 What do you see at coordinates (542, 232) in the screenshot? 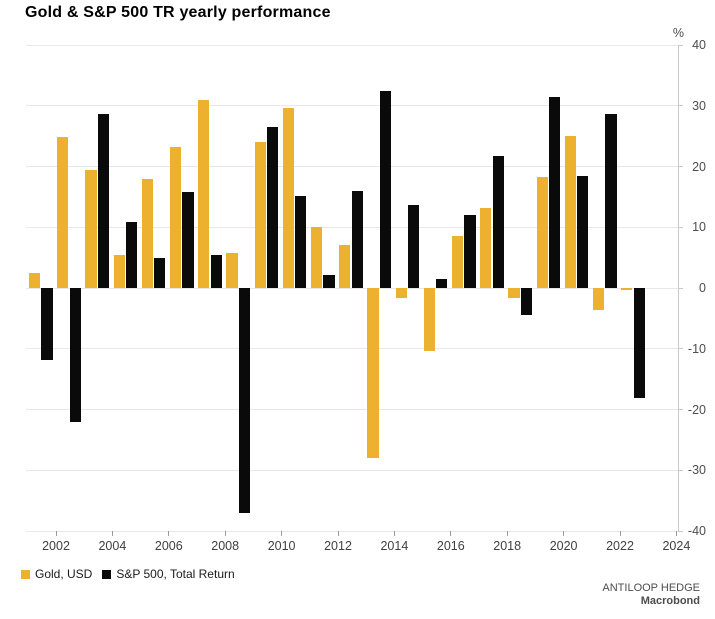
I see `bar-gold-2019` at bounding box center [542, 232].